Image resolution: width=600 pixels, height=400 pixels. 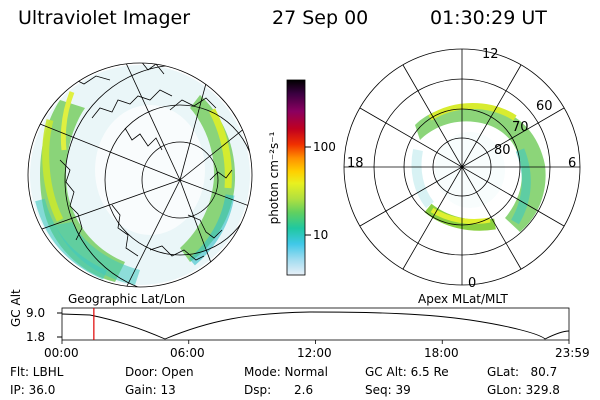 What do you see at coordinates (150, 390) in the screenshot?
I see `status-gain: Gain: 13` at bounding box center [150, 390].